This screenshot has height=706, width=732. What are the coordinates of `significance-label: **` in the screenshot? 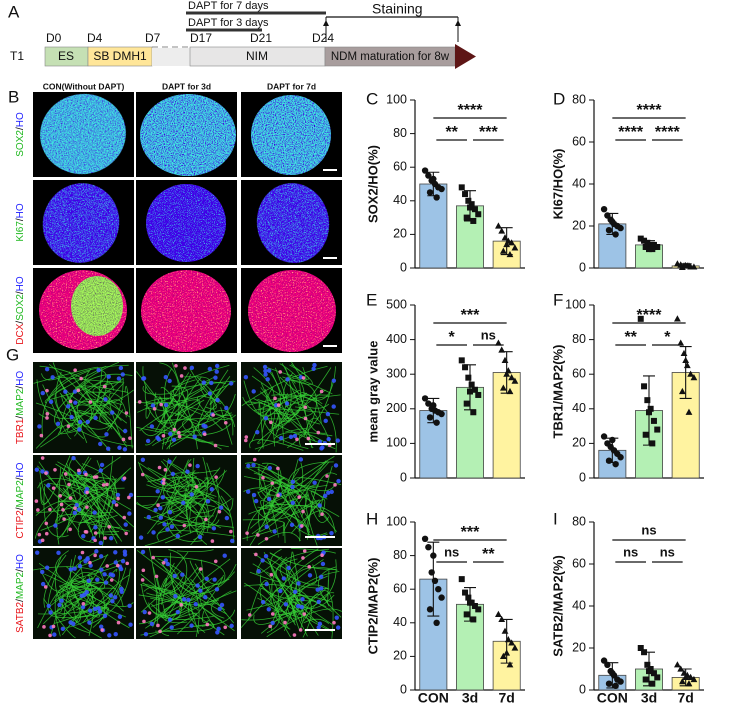 It's located at (488, 554).